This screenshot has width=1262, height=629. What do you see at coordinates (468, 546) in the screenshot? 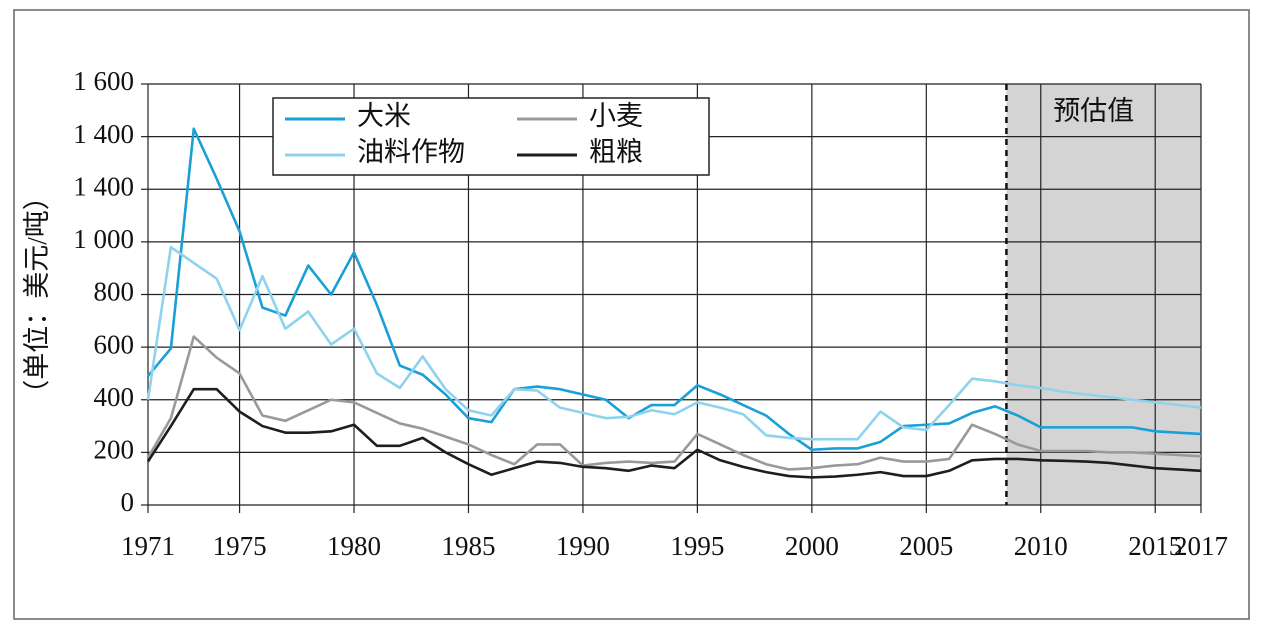
I see `x-tick-label: 1985` at bounding box center [468, 546].